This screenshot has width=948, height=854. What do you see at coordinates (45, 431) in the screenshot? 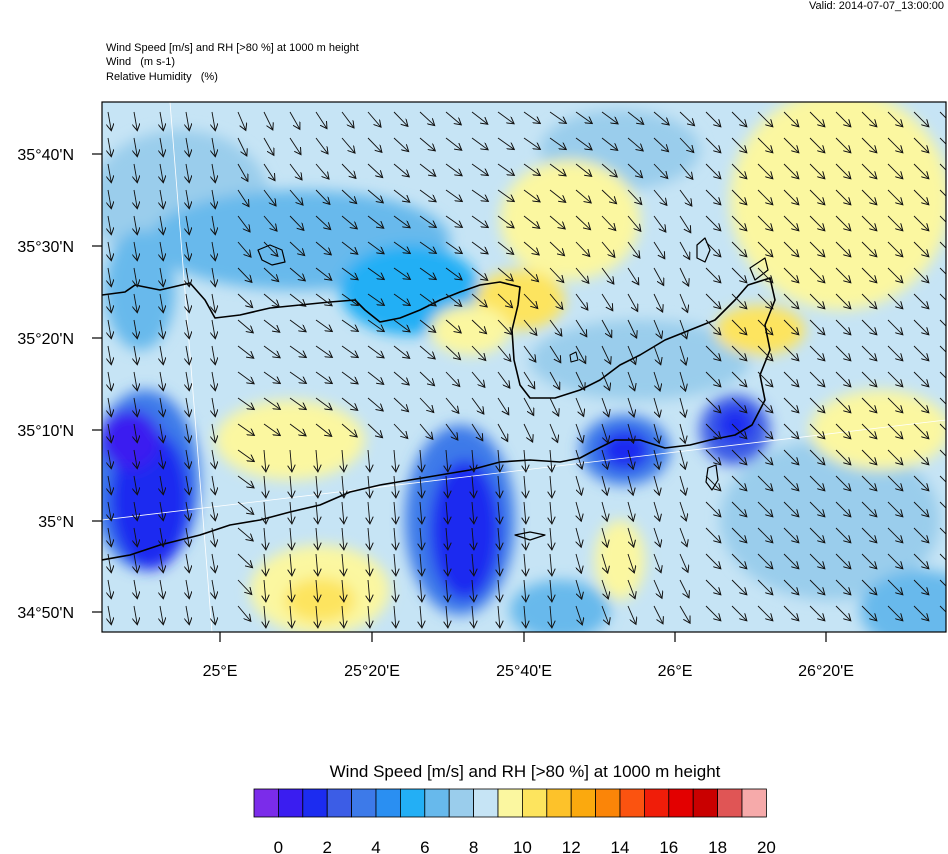
I see `lat-label: 35°10'N` at bounding box center [45, 431].